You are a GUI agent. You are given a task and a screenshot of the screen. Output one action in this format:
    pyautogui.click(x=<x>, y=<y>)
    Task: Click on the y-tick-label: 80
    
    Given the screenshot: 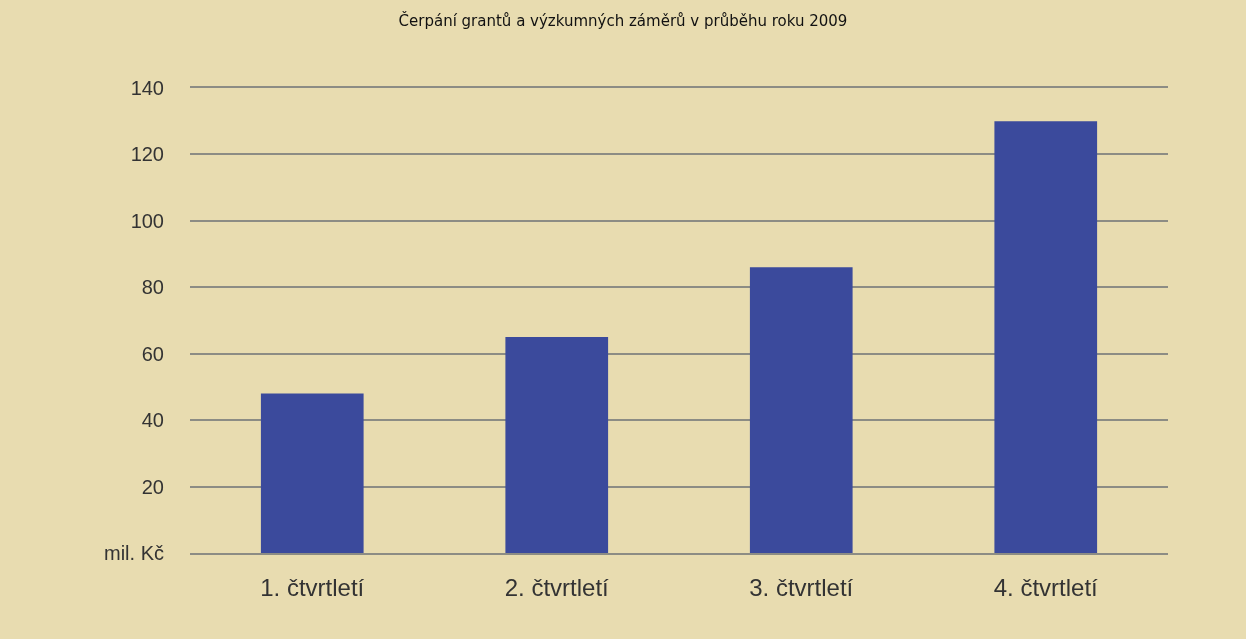 What is the action you would take?
    pyautogui.click(x=152, y=287)
    